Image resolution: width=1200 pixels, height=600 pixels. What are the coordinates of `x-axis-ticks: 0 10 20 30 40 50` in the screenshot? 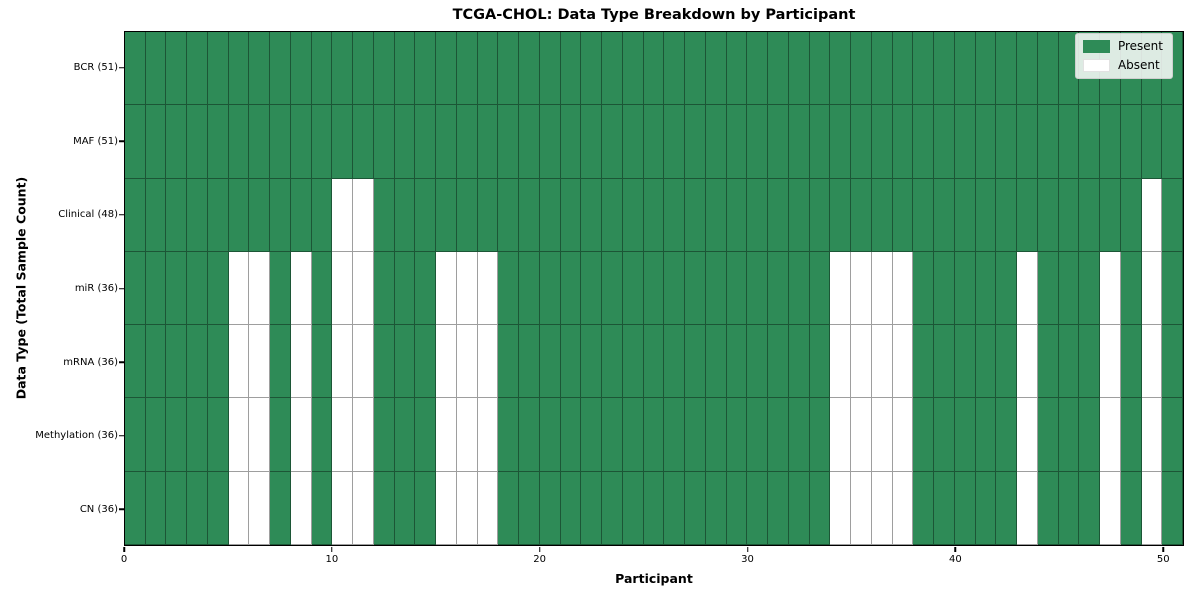 It's located at (652, 557).